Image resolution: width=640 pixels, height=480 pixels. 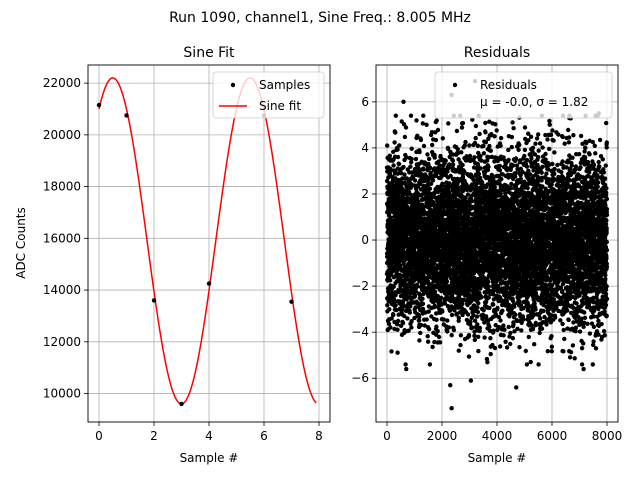 What do you see at coordinates (280, 106) in the screenshot?
I see `legend-sine-fit-label: Sine fit` at bounding box center [280, 106].